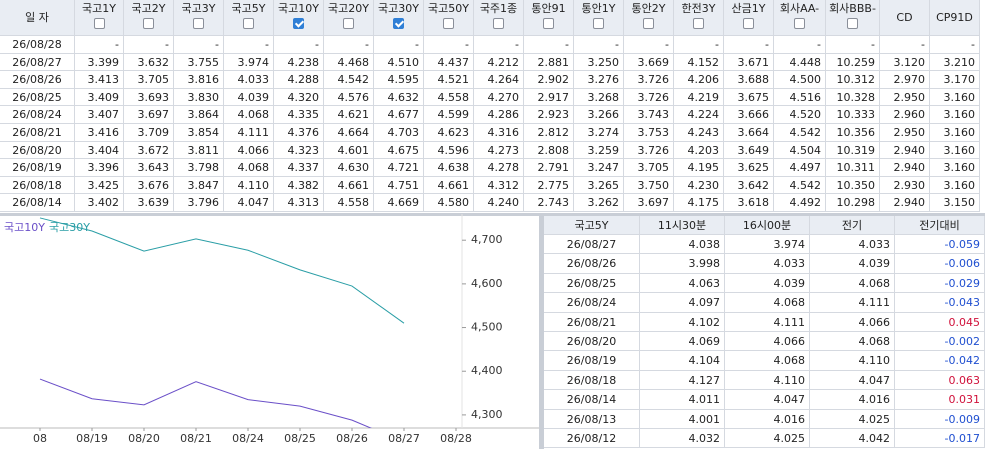 The width and height of the screenshot is (985, 449). I want to click on date-cell: 26/08/24, so click(37, 115).